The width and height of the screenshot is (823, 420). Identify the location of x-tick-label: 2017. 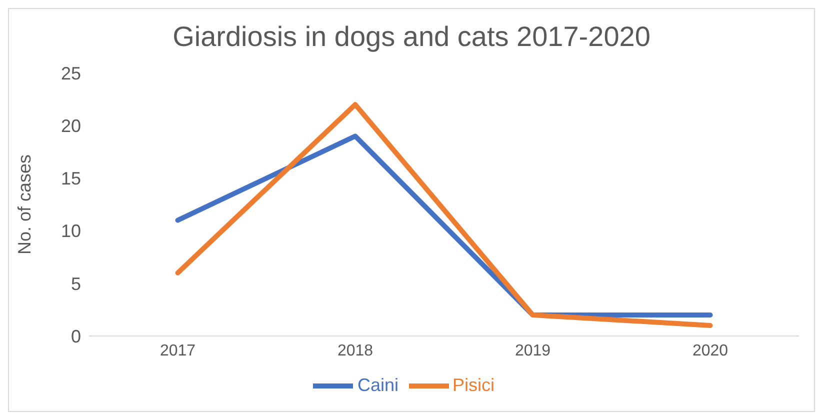
(178, 351).